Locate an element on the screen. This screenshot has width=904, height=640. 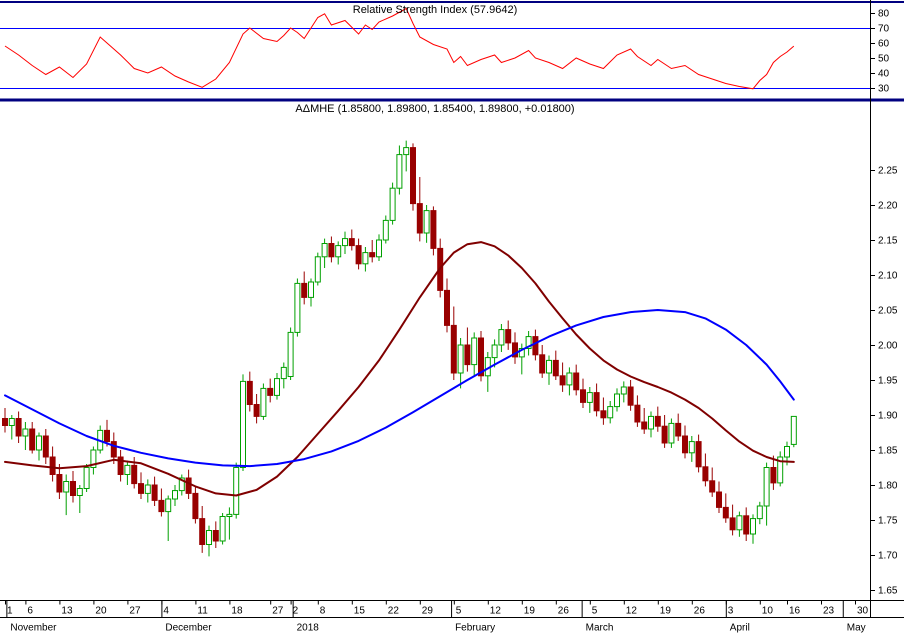
week-tick-label: 29 is located at coordinates (428, 611).